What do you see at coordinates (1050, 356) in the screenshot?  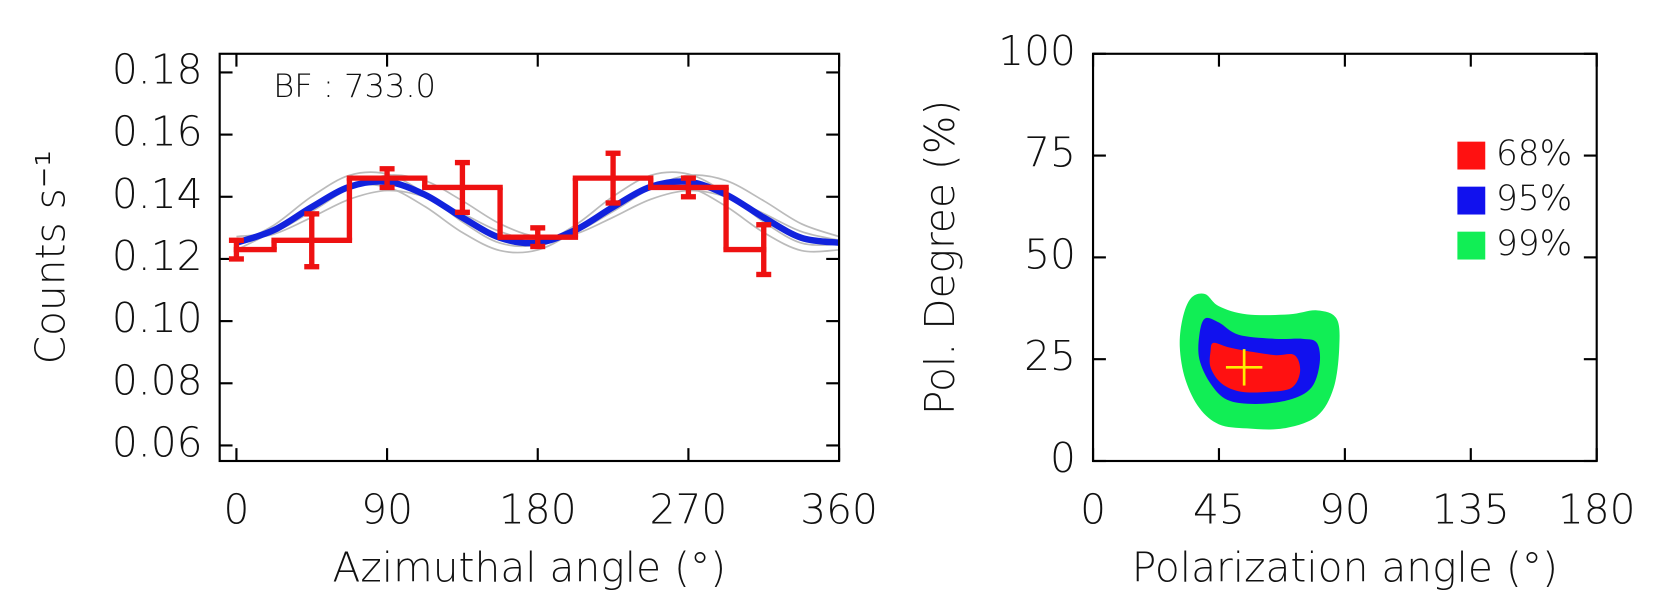 I see `y-tick-label: 25` at bounding box center [1050, 356].